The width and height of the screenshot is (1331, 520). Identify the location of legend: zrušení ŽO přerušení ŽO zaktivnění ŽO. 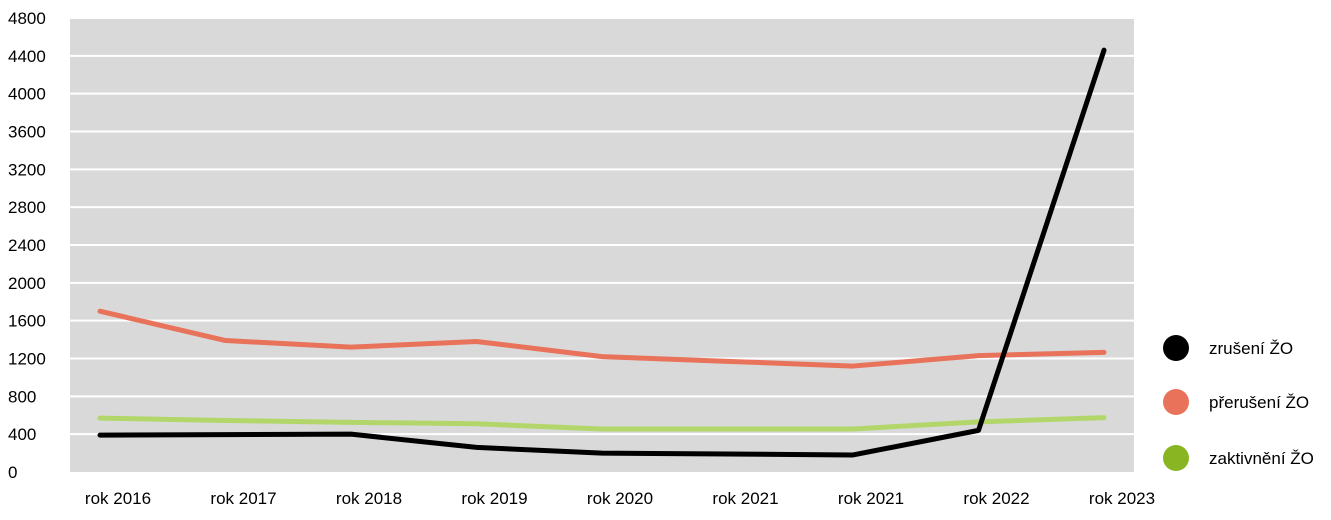
(1238, 403).